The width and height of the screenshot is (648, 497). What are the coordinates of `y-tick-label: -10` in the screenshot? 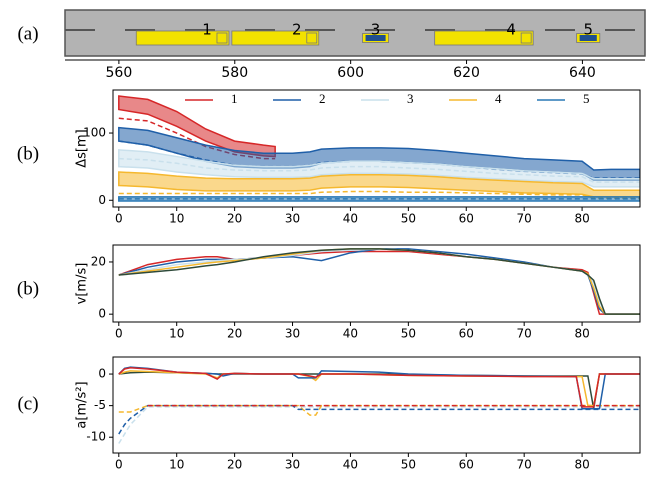 It's located at (96, 437).